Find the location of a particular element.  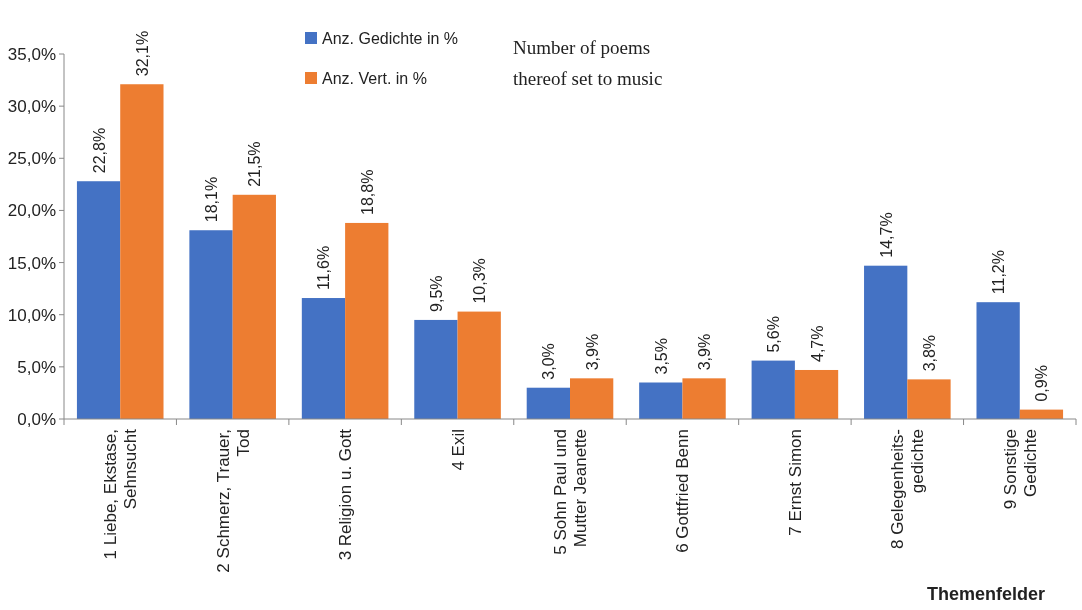

data-label: 5,6% is located at coordinates (774, 334).